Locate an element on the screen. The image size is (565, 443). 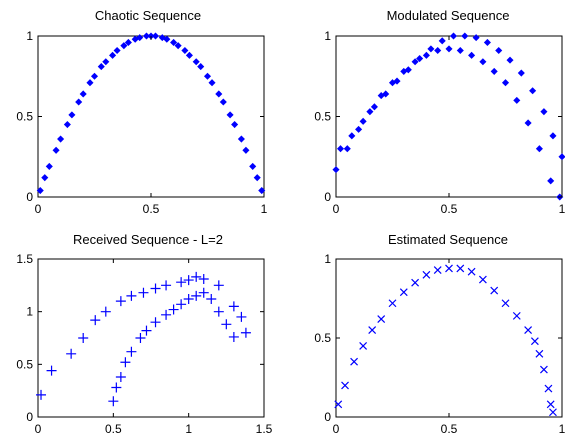
y-tick-label: 0 is located at coordinates (327, 417).